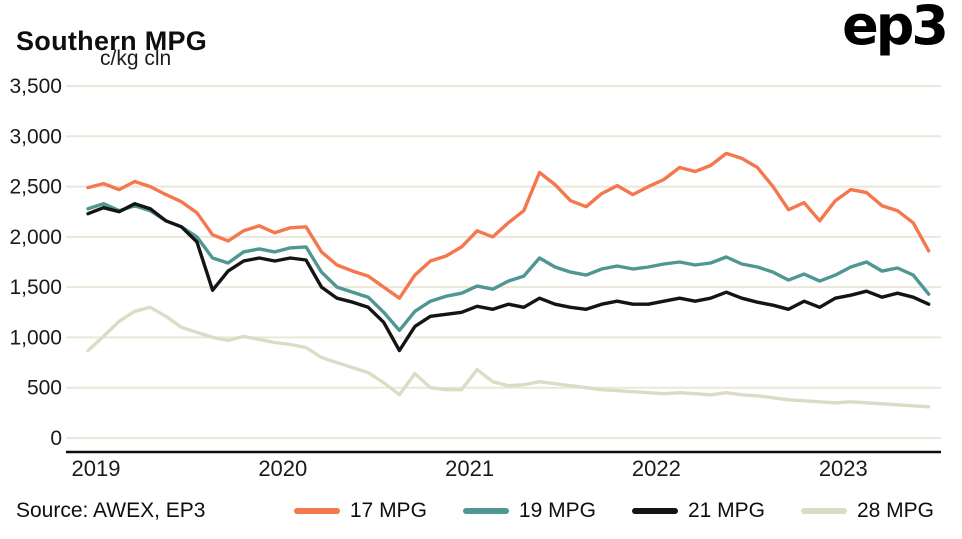  I want to click on x-tick-label: 2020, so click(282, 468).